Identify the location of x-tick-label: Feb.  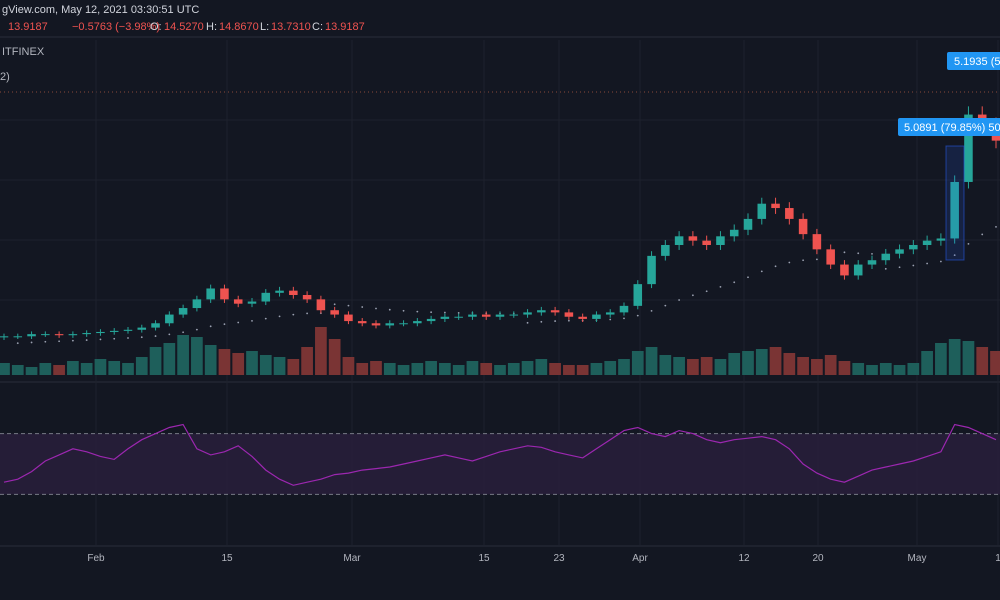
(96, 558).